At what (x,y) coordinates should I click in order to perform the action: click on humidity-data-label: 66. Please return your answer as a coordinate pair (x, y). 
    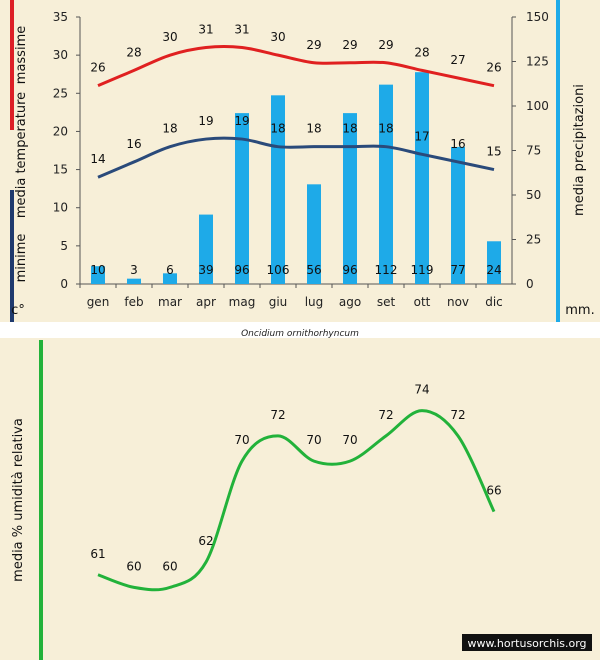
    Looking at the image, I should click on (493, 491).